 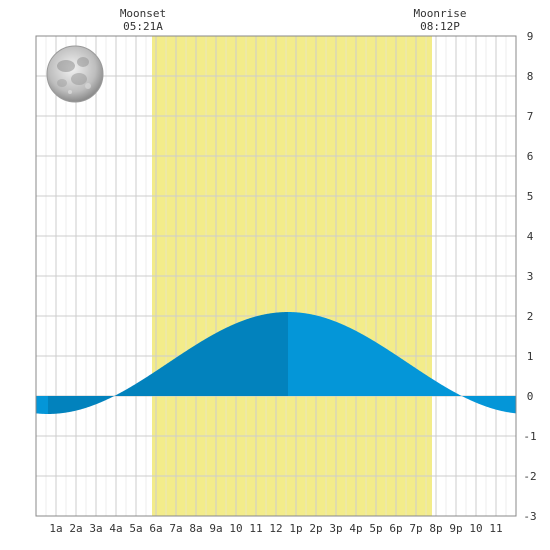 What do you see at coordinates (530, 36) in the screenshot?
I see `y-tick-label: 9` at bounding box center [530, 36].